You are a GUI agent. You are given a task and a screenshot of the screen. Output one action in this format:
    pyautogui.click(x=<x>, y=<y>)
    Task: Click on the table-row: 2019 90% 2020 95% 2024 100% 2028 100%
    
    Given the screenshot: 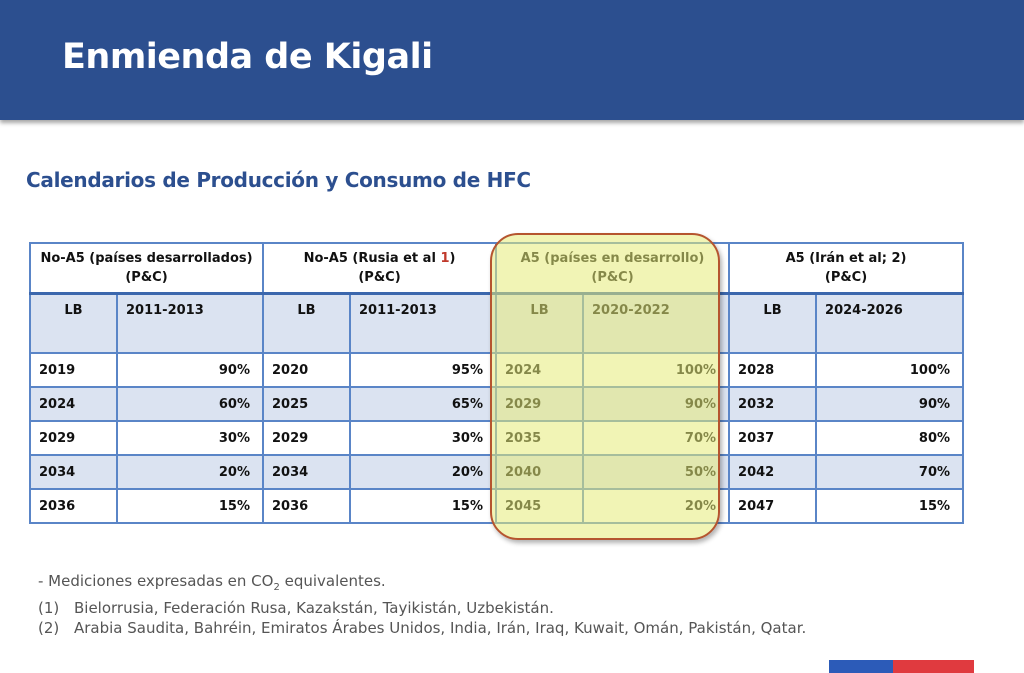 What is the action you would take?
    pyautogui.click(x=497, y=370)
    